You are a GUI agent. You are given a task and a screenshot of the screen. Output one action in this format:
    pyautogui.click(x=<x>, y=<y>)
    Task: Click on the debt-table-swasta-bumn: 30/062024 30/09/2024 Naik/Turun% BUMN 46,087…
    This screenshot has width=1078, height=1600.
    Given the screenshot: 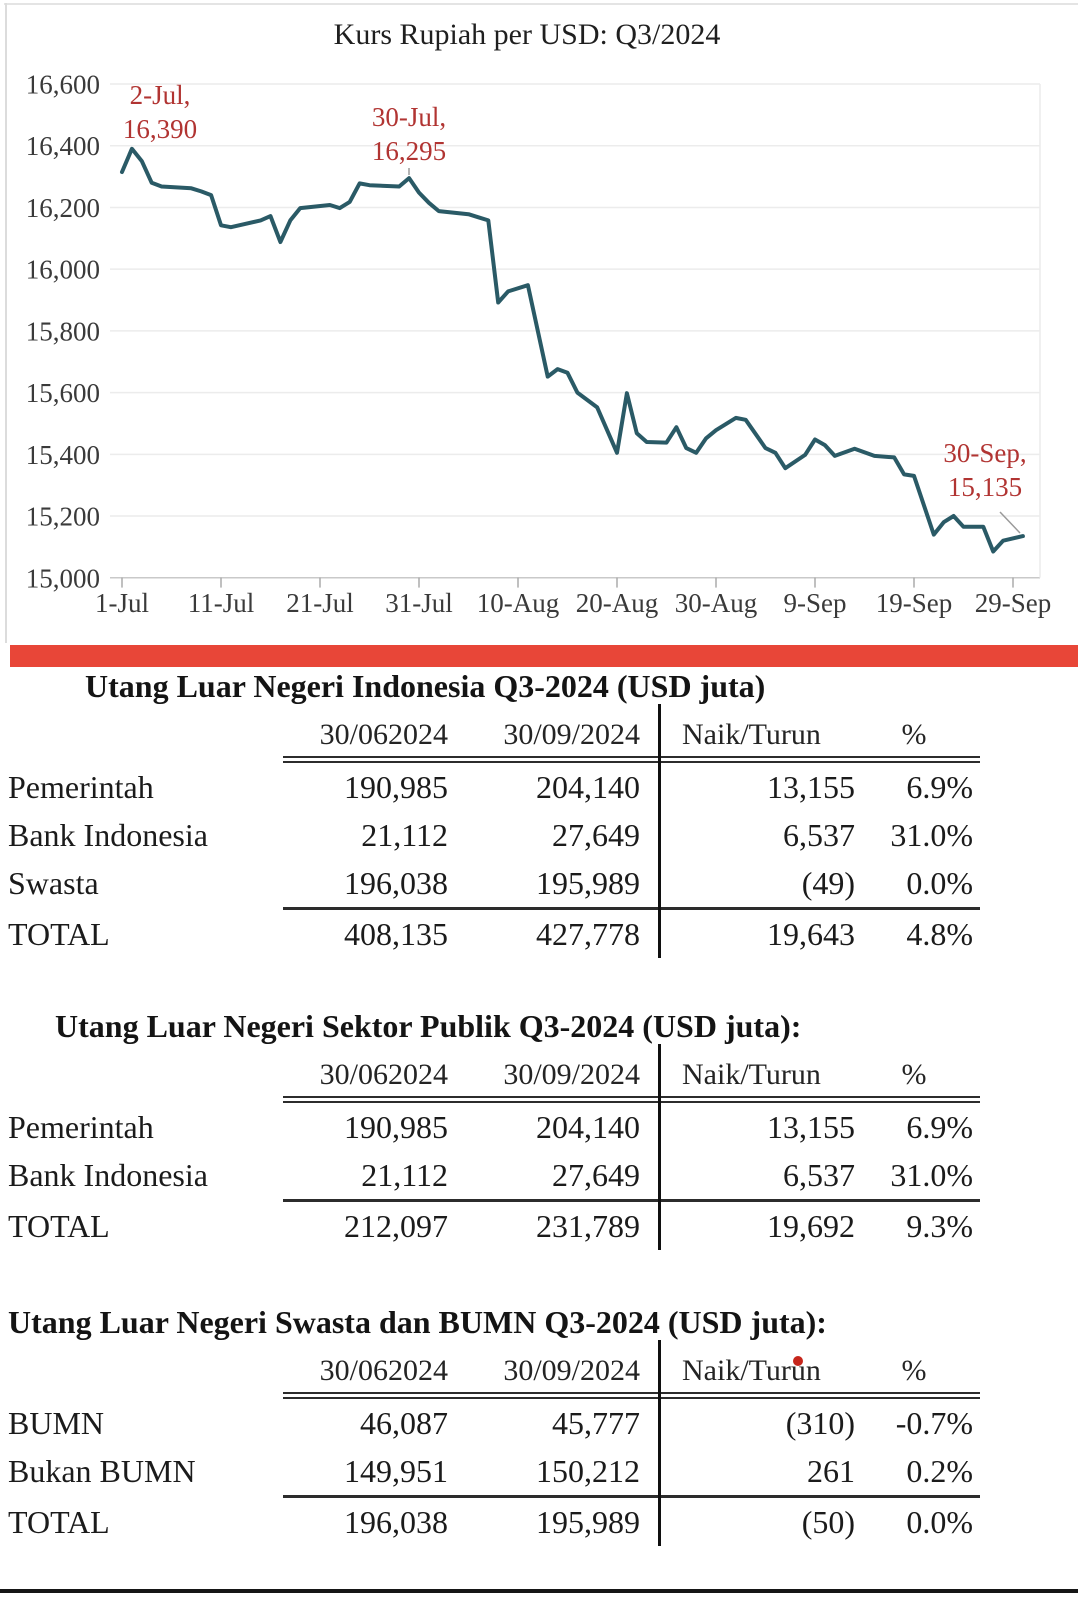 What is the action you would take?
    pyautogui.click(x=503, y=1443)
    